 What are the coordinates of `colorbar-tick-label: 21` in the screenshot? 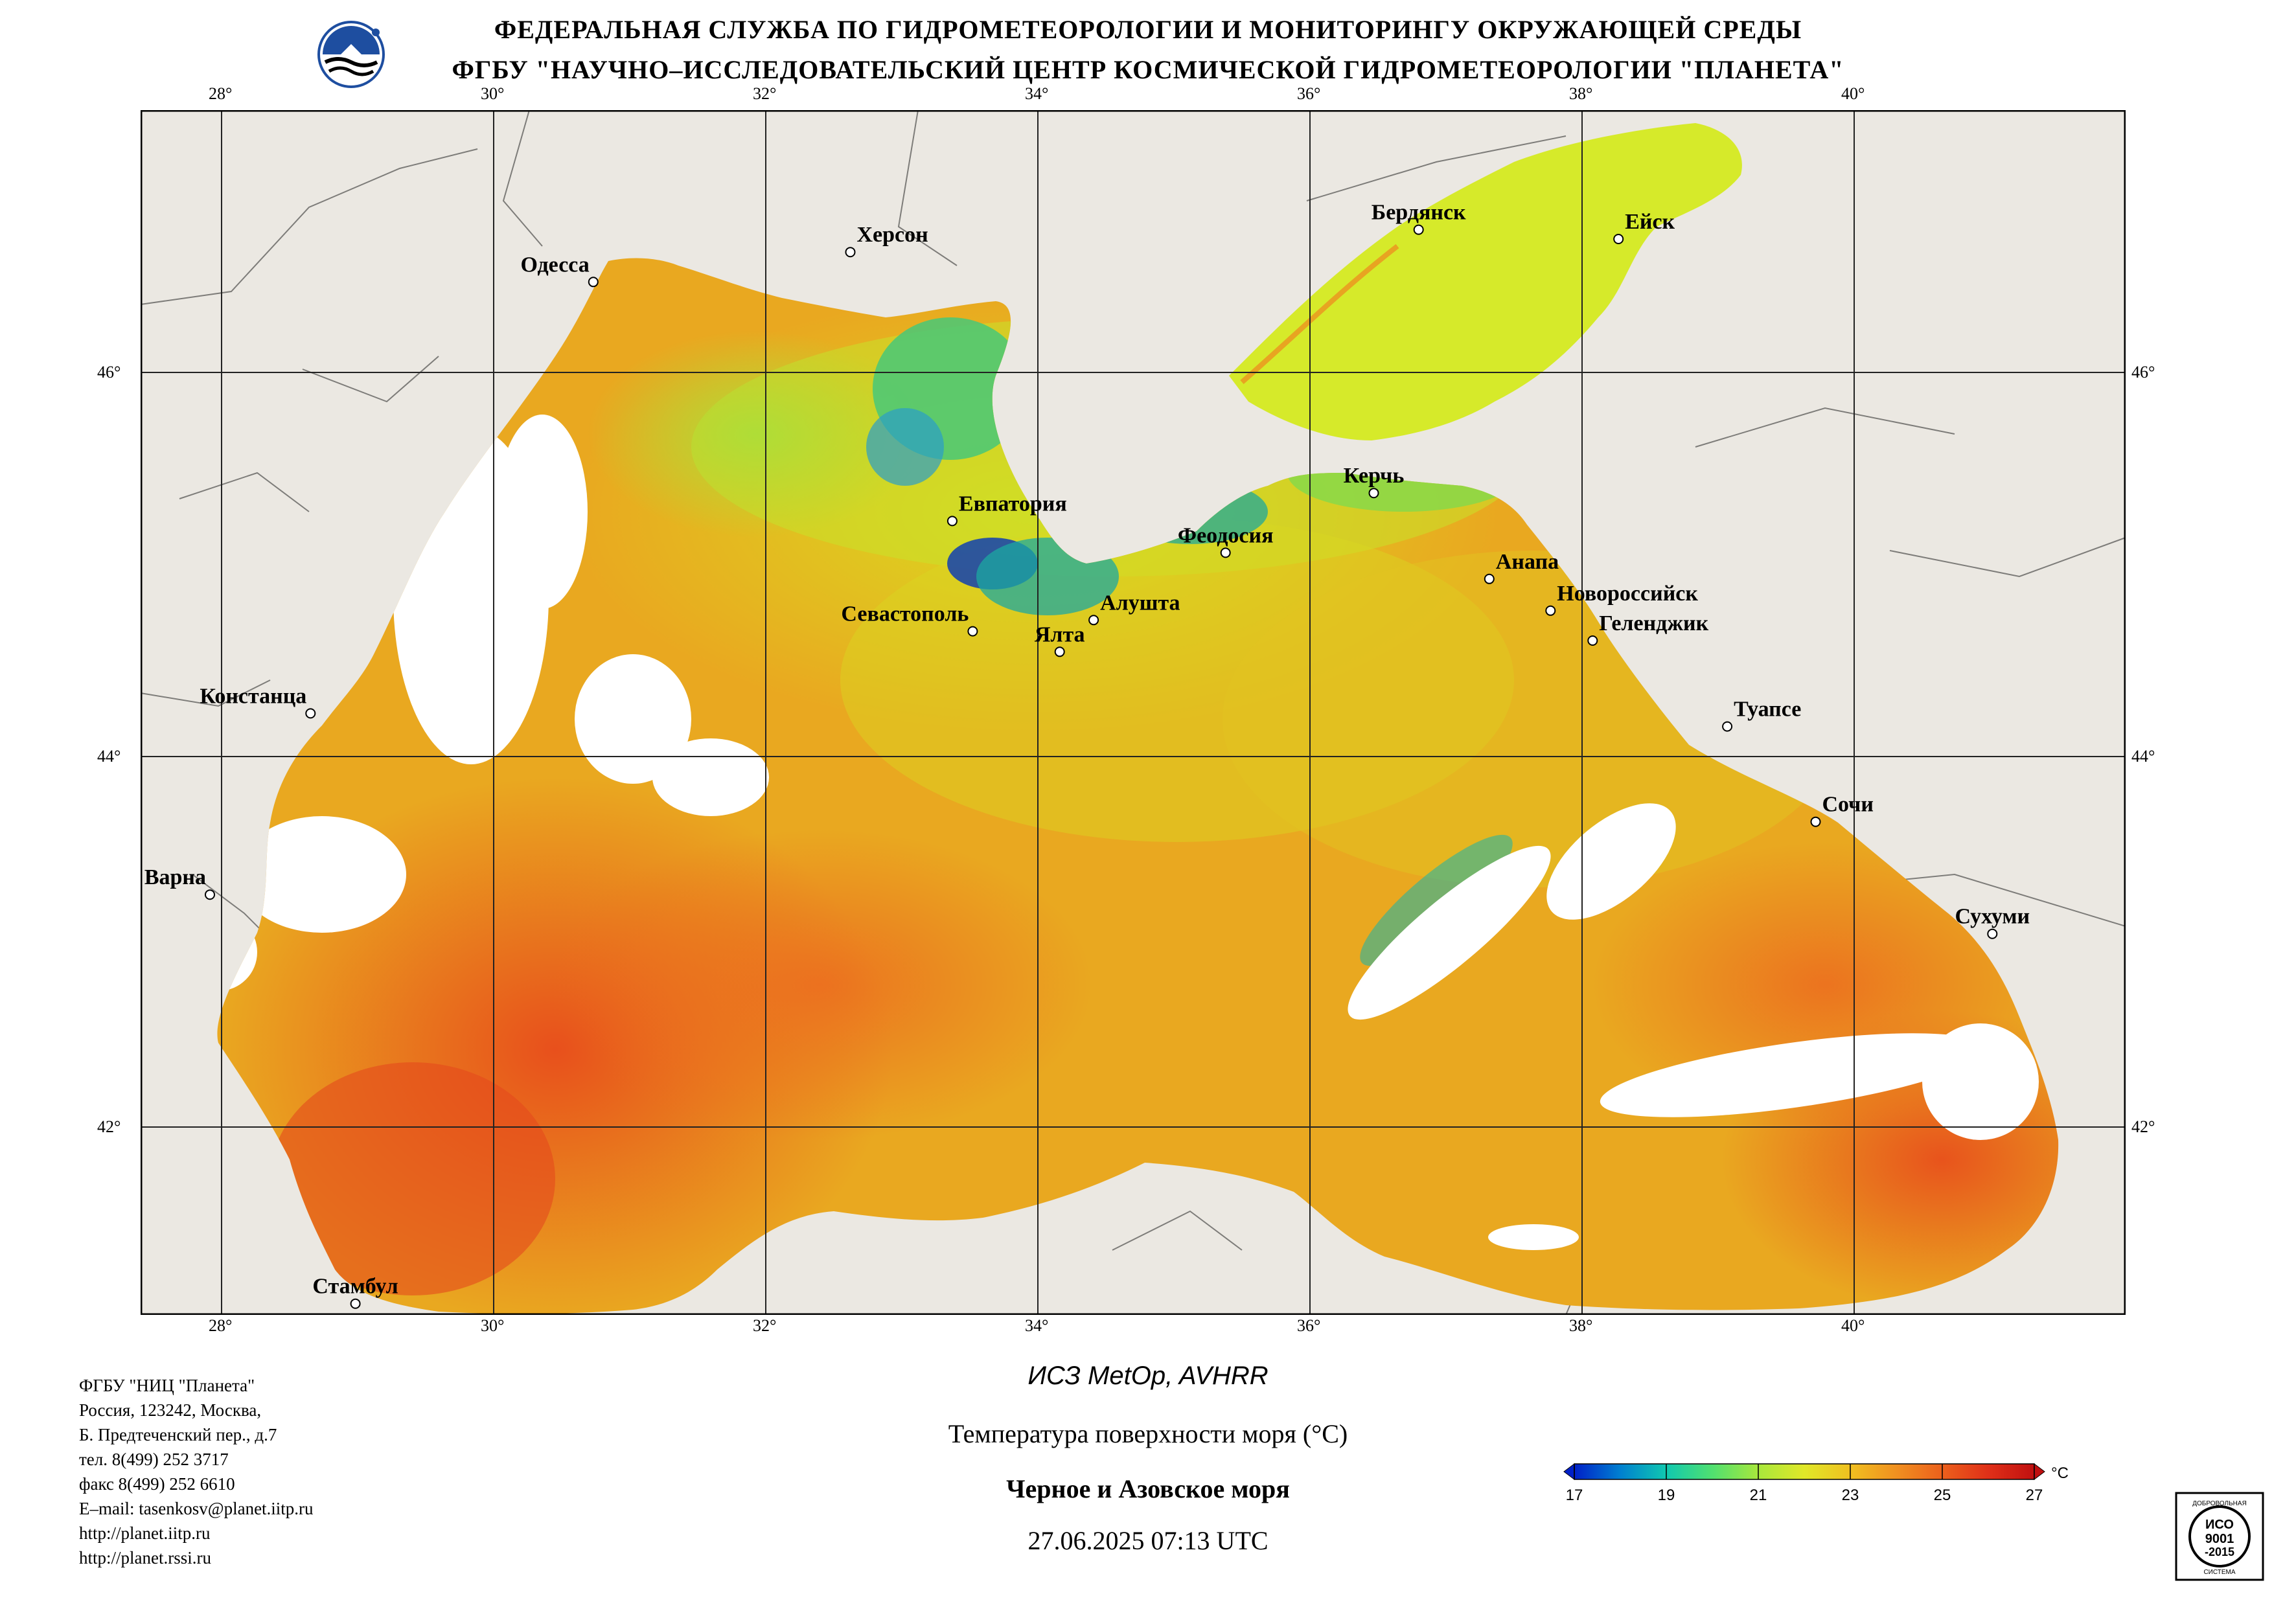 It's located at (1758, 1495).